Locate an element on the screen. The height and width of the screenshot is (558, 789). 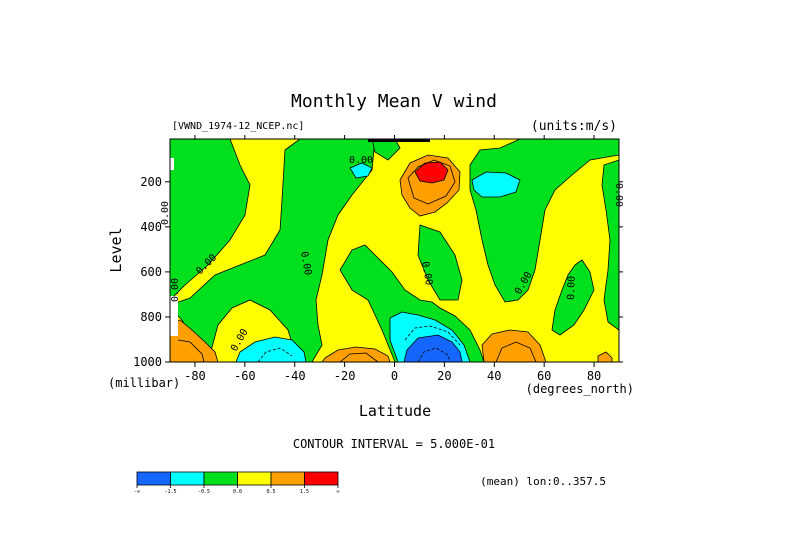
x-tick-label: 20 is located at coordinates (444, 376).